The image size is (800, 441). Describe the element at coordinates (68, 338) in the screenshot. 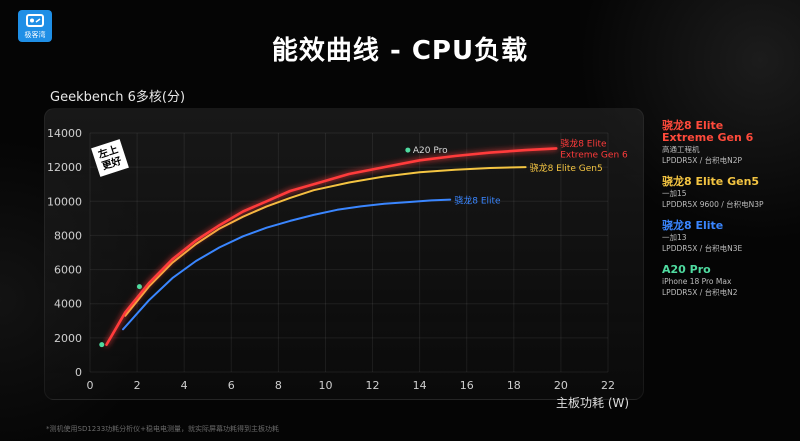

I see `y-tick-label: 2000` at that location.